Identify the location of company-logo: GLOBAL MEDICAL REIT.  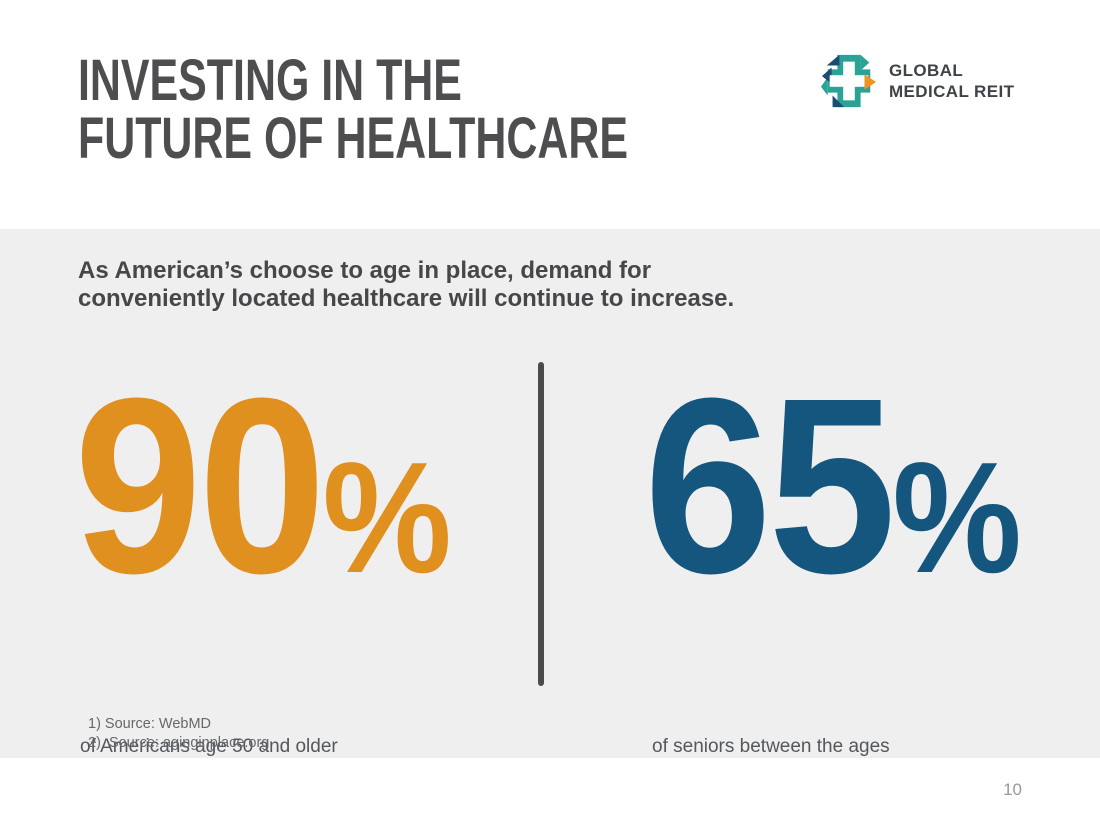
(917, 81).